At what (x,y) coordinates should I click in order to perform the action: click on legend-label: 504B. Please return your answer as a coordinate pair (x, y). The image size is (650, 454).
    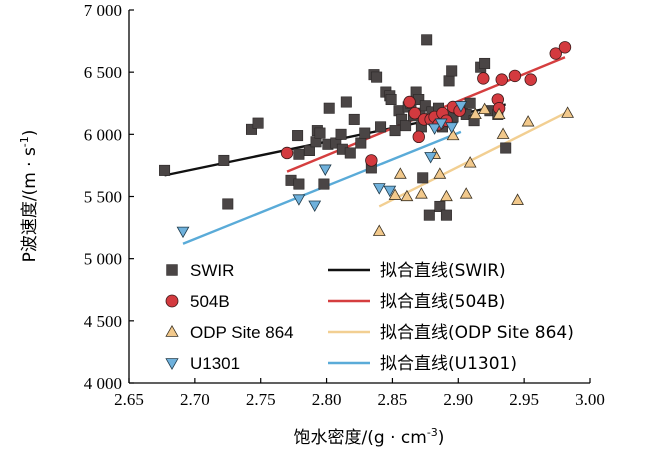
    Looking at the image, I should click on (210, 301).